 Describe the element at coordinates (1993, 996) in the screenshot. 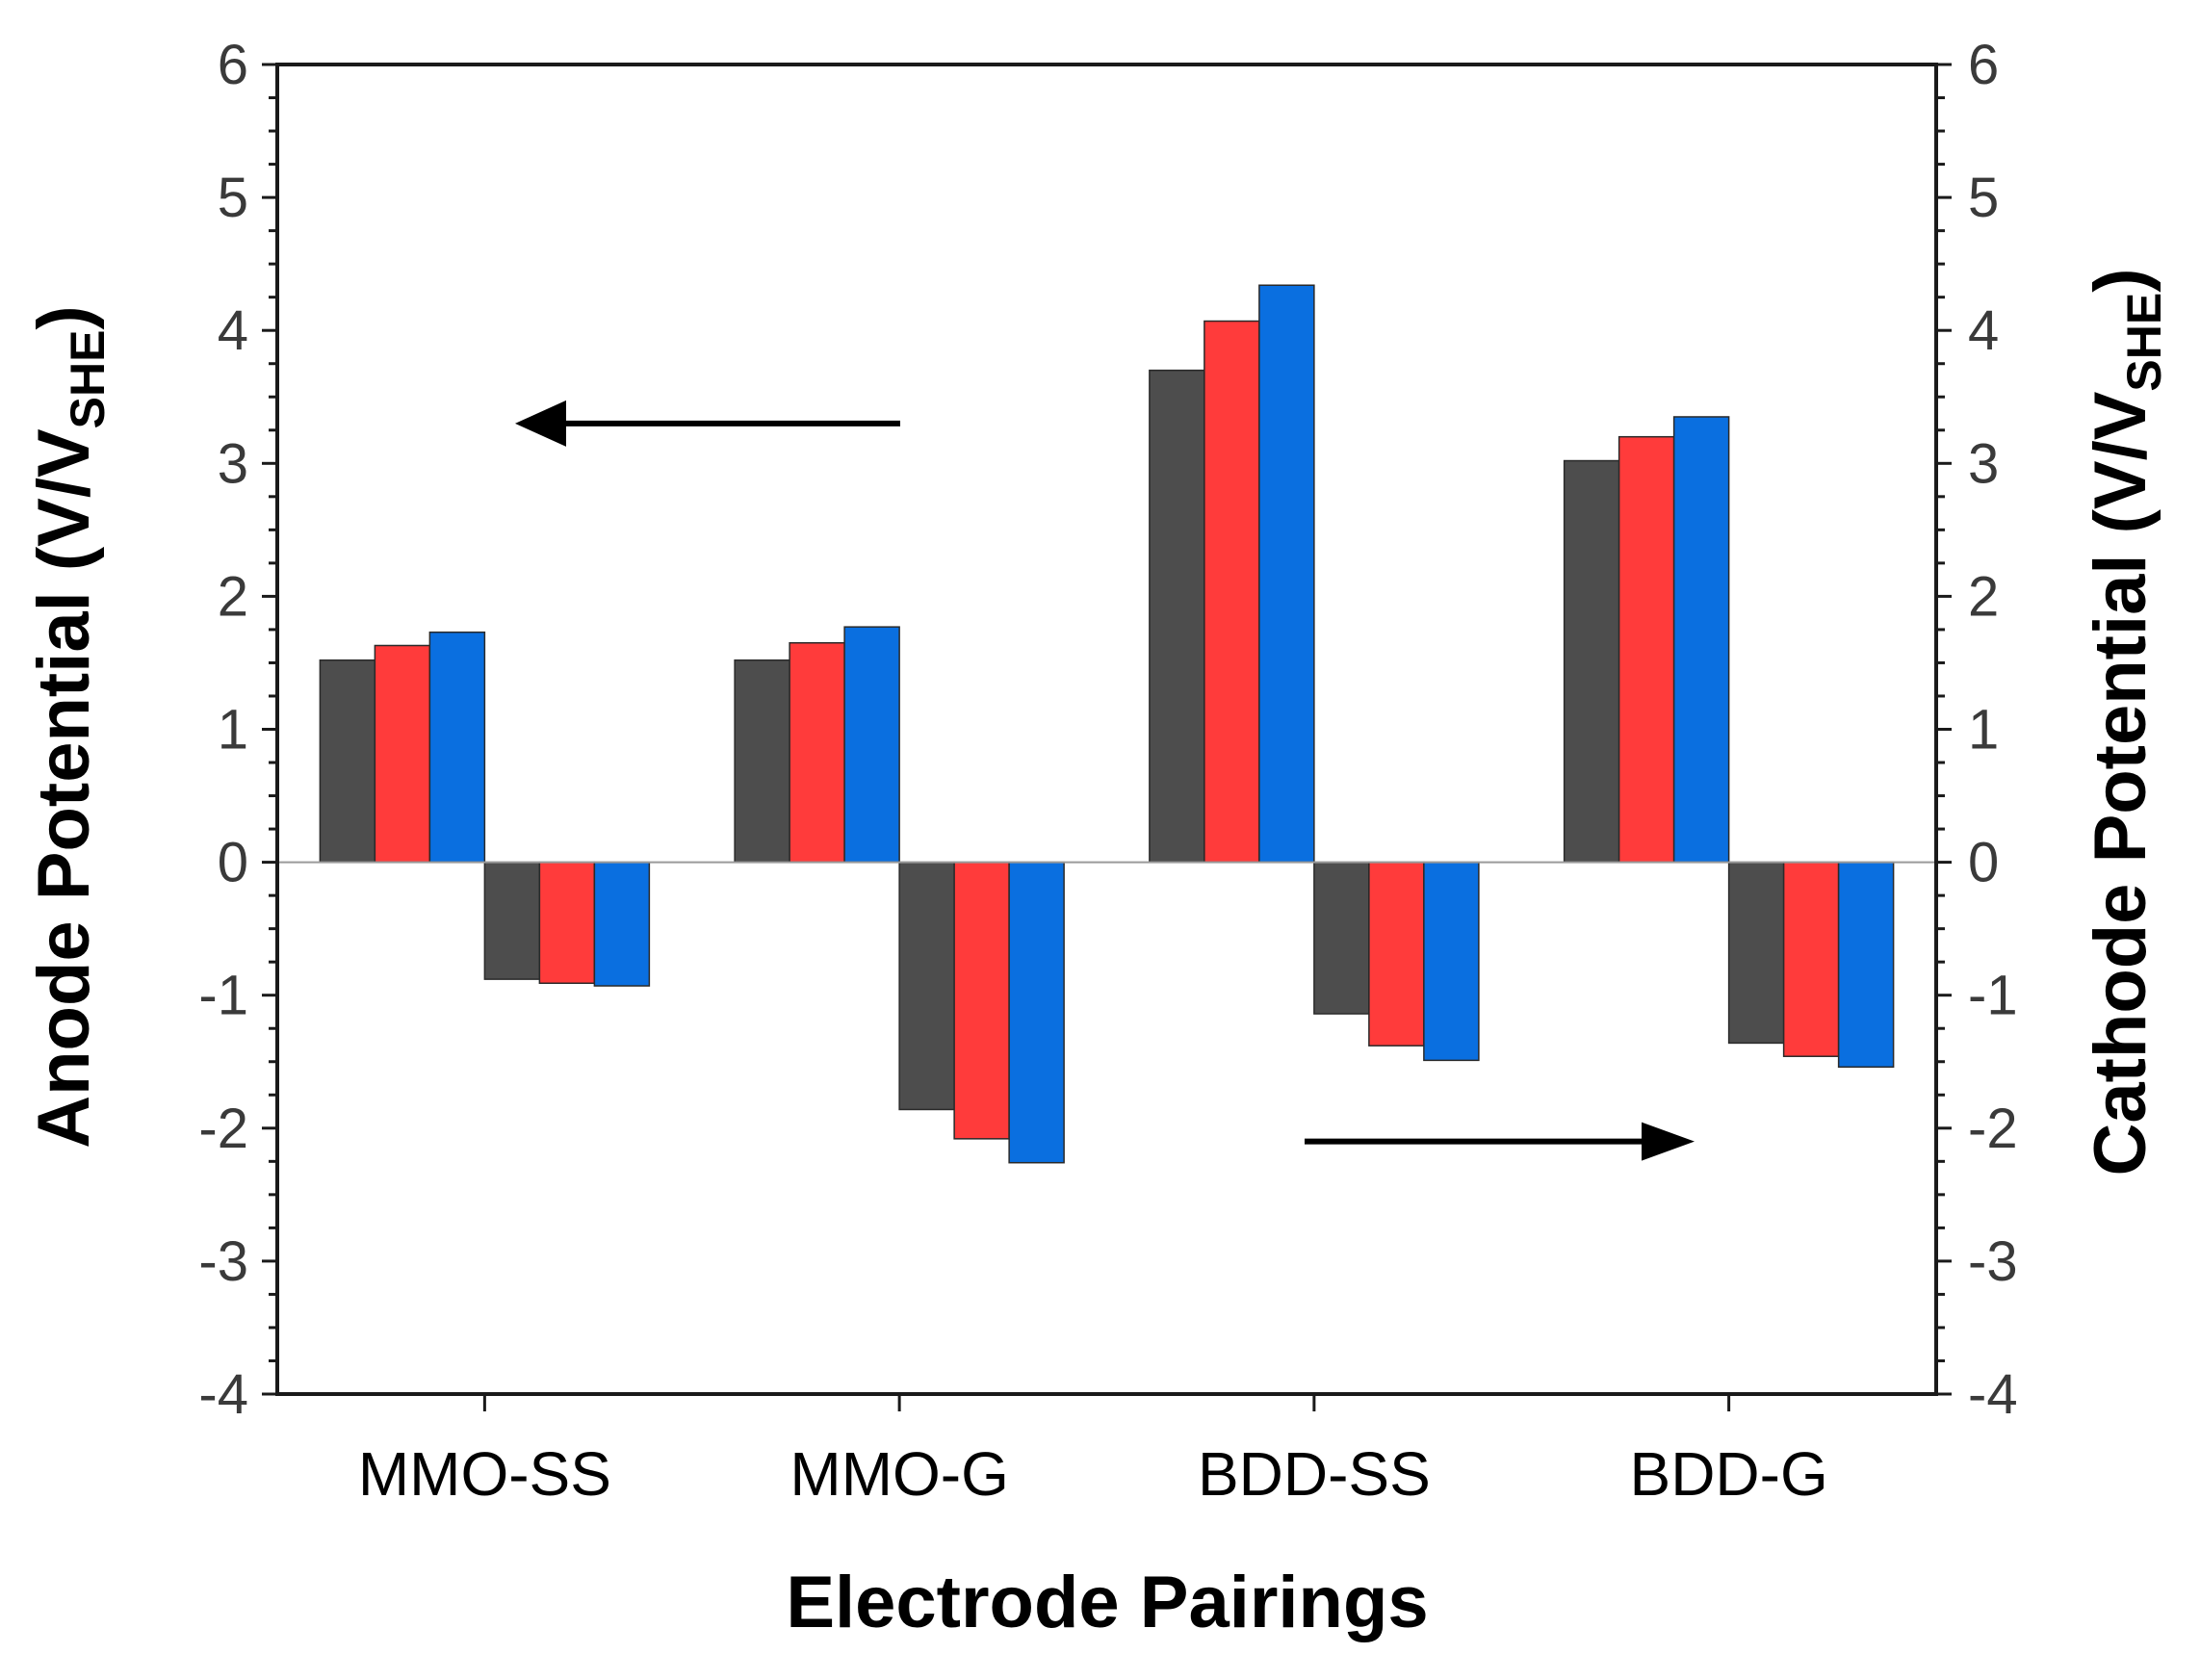

I see `right-tick-label: -1` at that location.